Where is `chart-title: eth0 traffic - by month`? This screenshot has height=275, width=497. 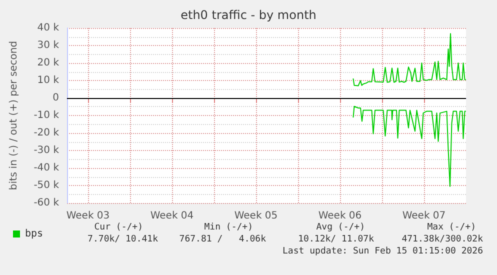 chart-title: eth0 traffic - by month is located at coordinates (248, 15).